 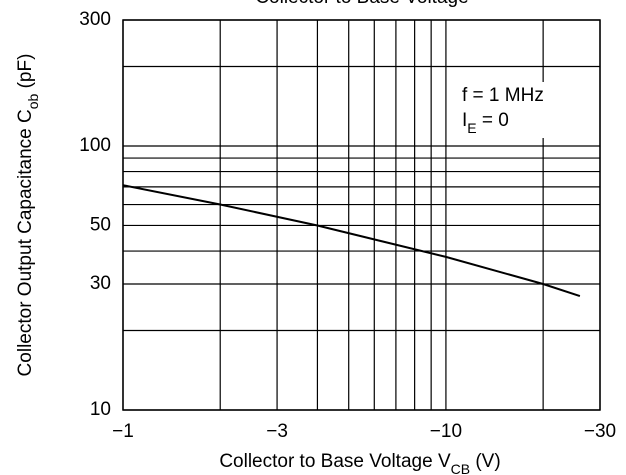 I want to click on annotation-text: = 0, so click(x=493, y=120).